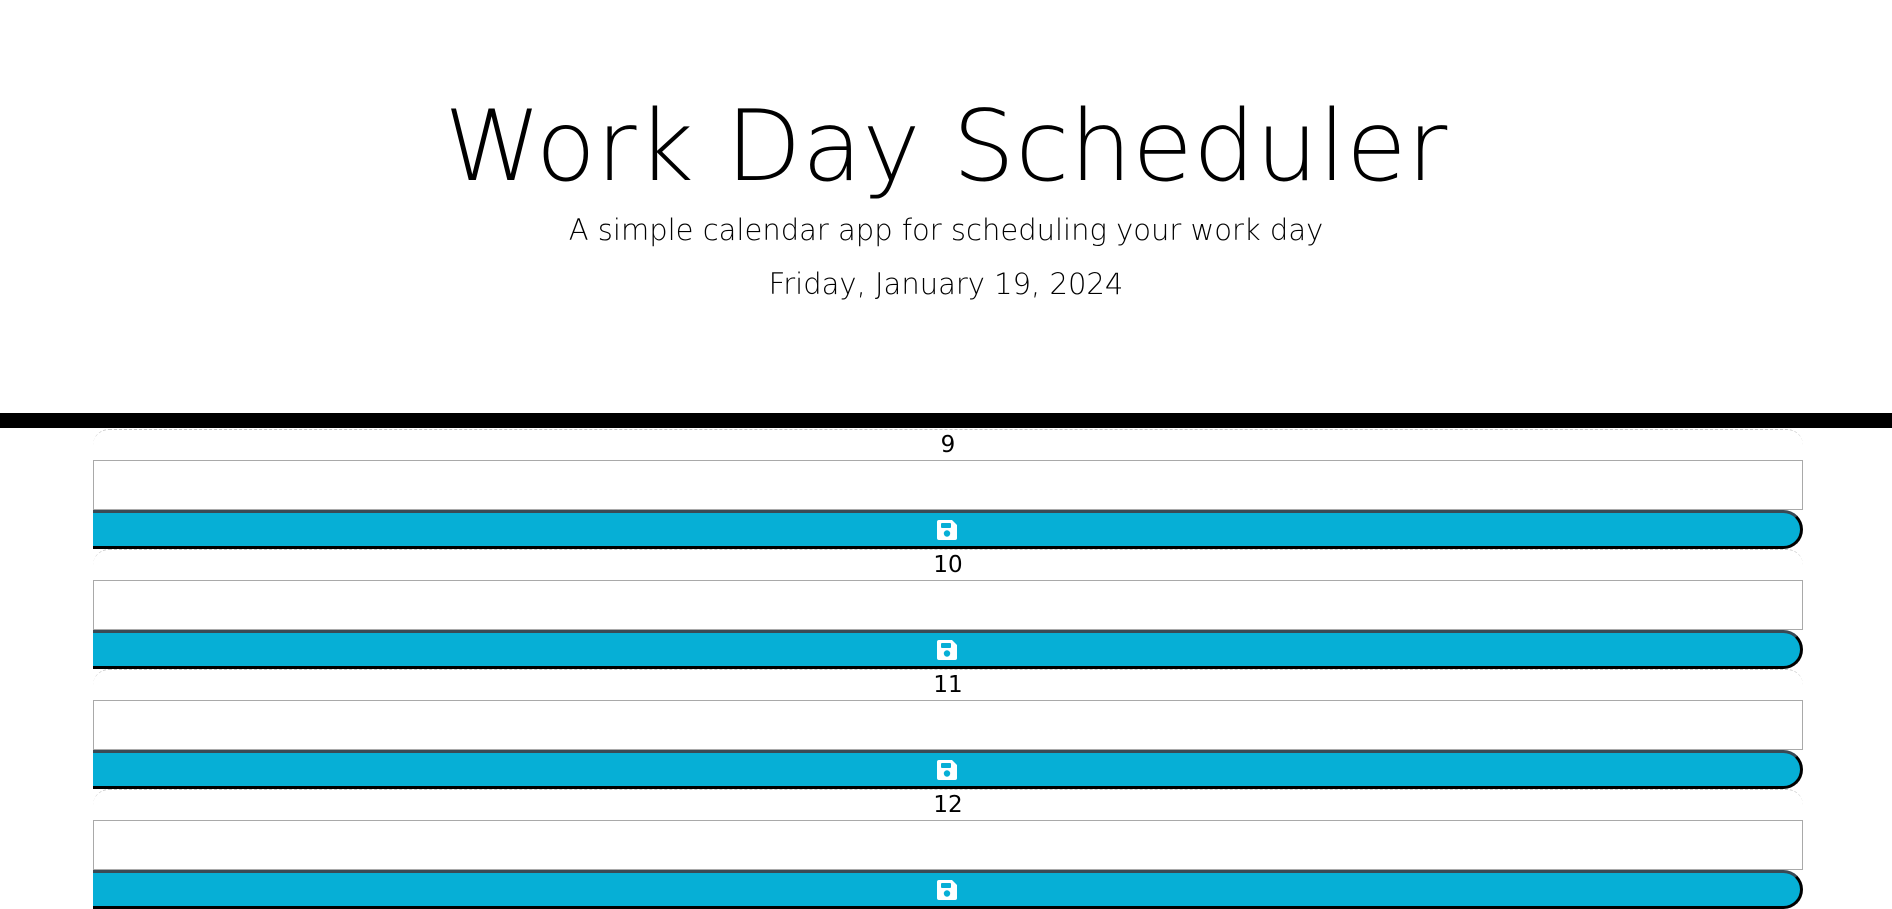 The width and height of the screenshot is (1892, 909). What do you see at coordinates (946, 284) in the screenshot?
I see `current-day: Friday, January 19, 2024` at bounding box center [946, 284].